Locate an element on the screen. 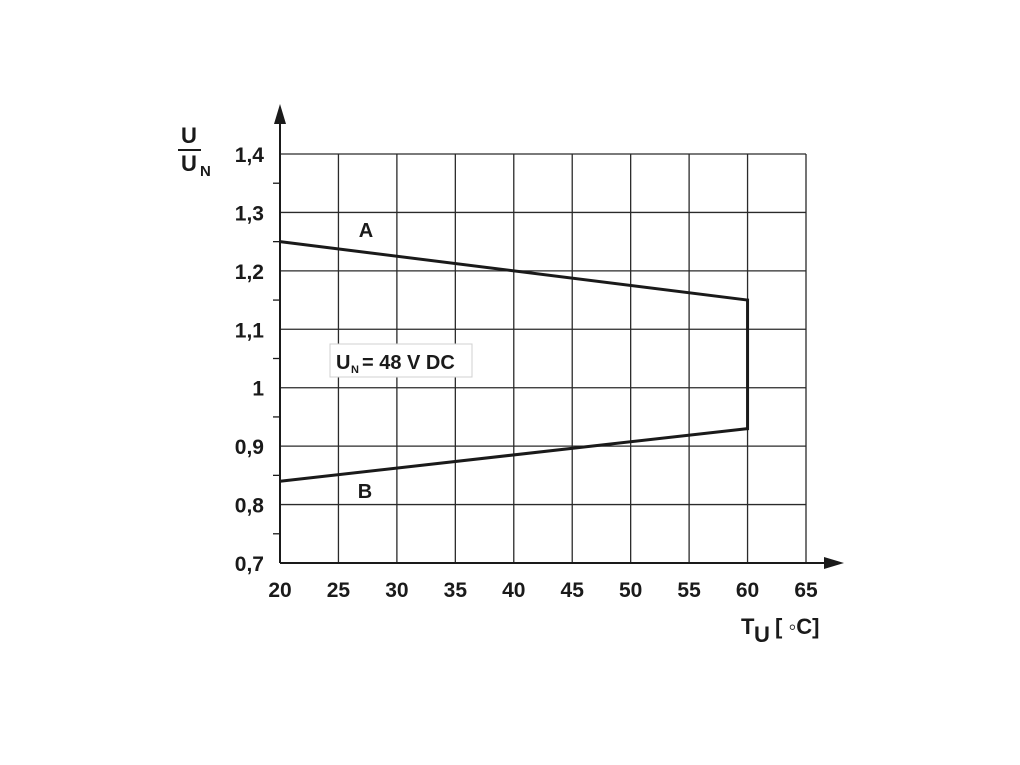 The height and width of the screenshot is (765, 1020). y-tick-label: 1,3 is located at coordinates (249, 213).